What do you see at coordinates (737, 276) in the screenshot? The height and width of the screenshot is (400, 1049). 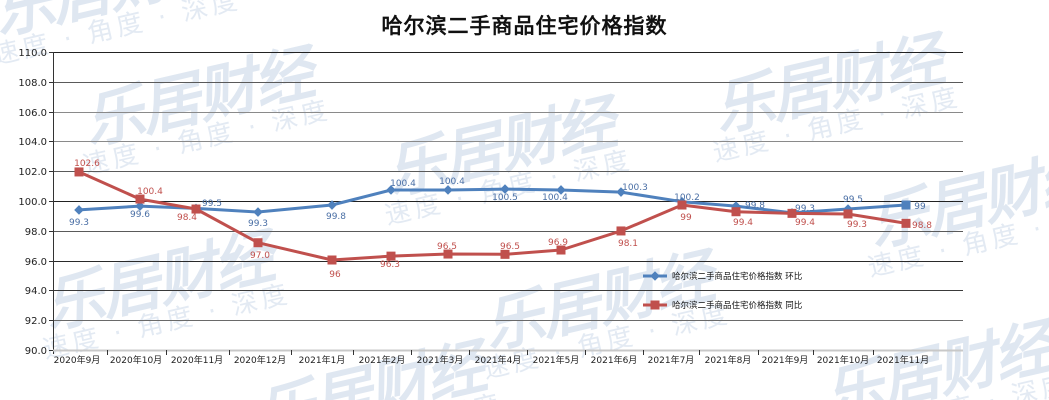 I see `legend-label: 哈尔滨二手商品住宅价格指数 环比` at bounding box center [737, 276].